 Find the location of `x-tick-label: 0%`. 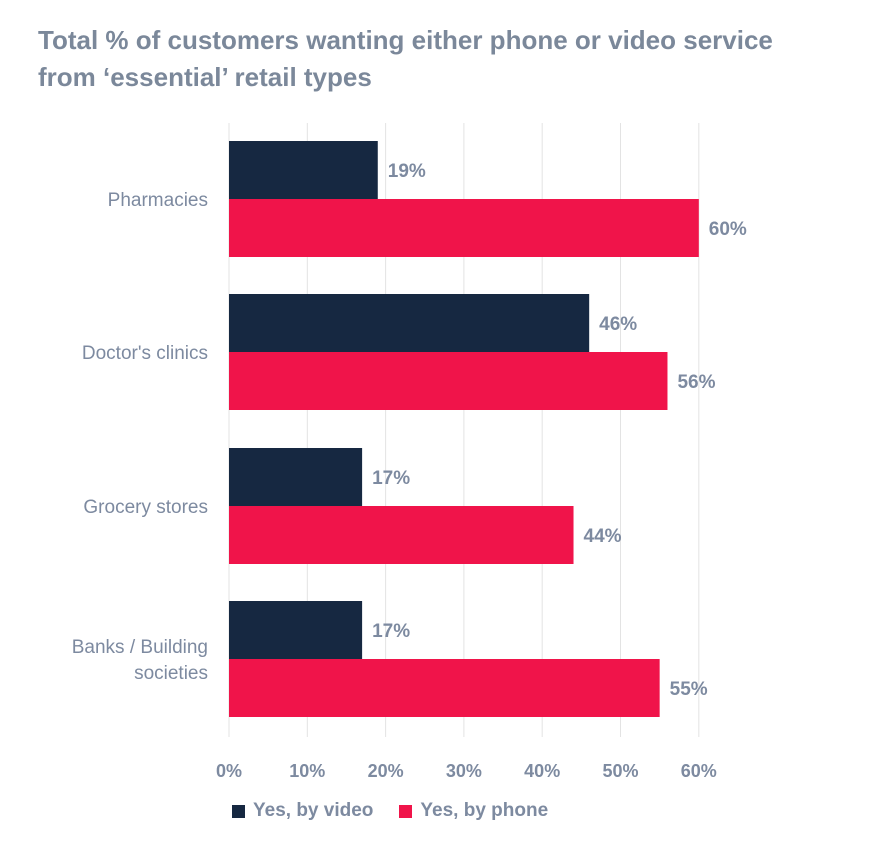

x-tick-label: 0% is located at coordinates (229, 771).